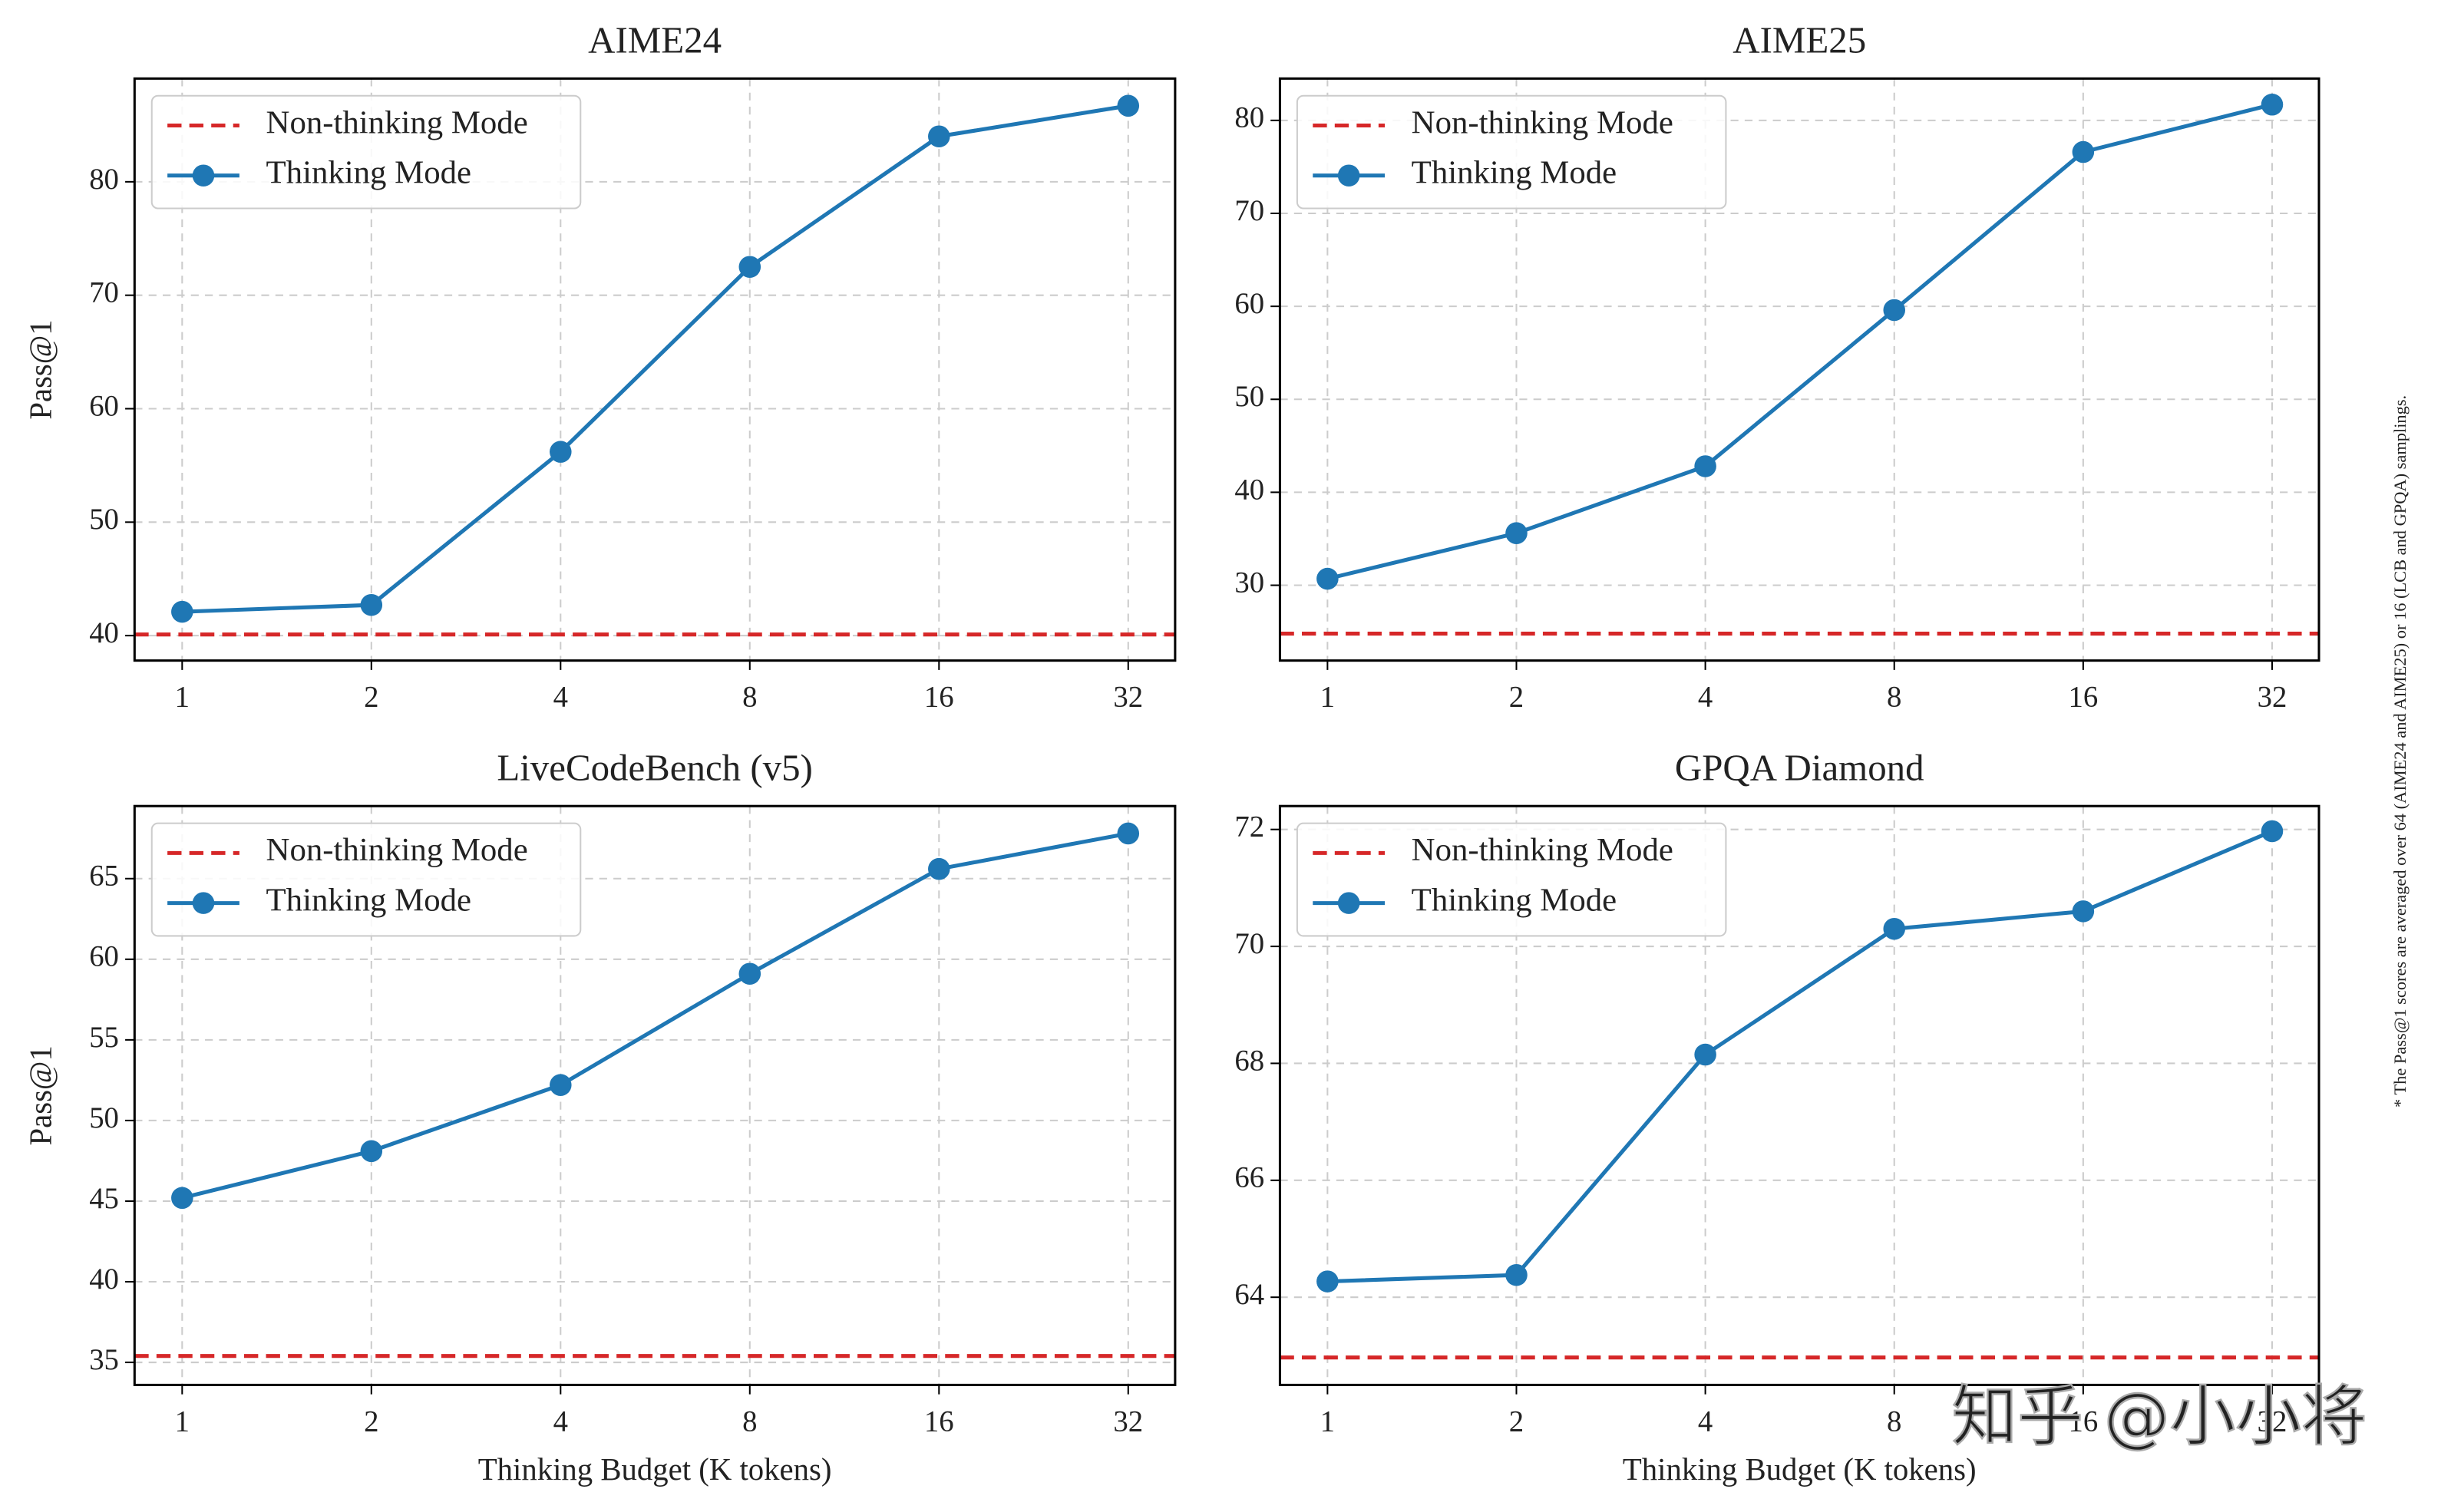 The height and width of the screenshot is (1512, 2441). What do you see at coordinates (655, 40) in the screenshot?
I see `subplot-title: AIME24` at bounding box center [655, 40].